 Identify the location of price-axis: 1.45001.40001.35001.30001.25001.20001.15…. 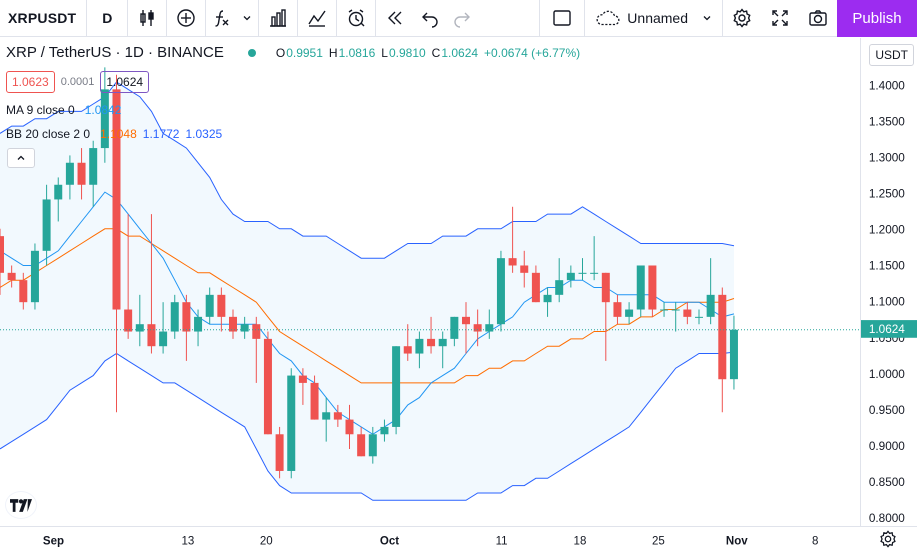
(888, 282).